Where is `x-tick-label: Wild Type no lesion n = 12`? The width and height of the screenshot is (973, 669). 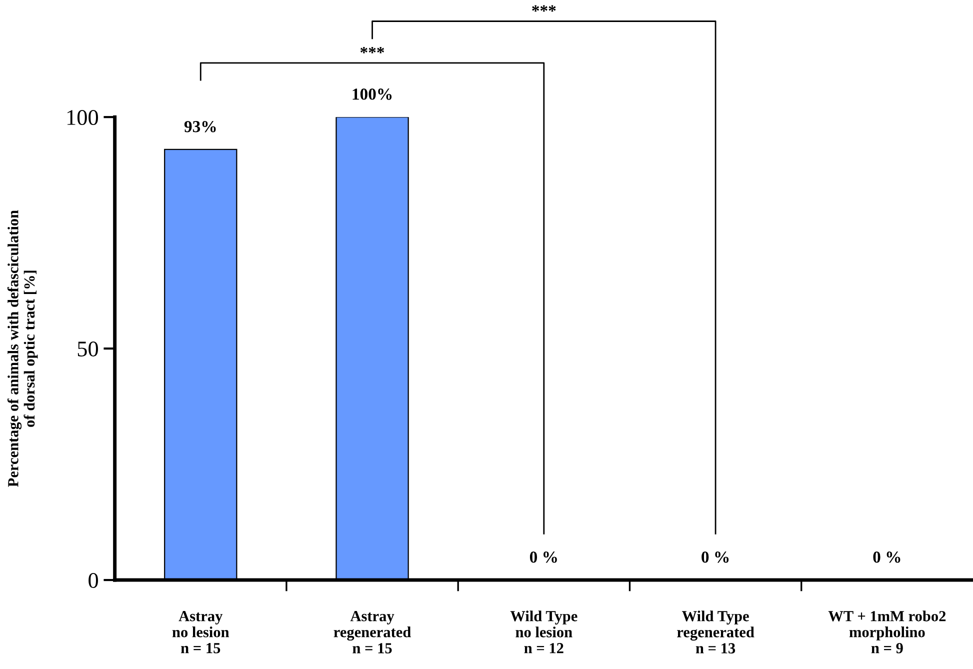
x-tick-label: Wild Type no lesion n = 12 is located at coordinates (544, 632).